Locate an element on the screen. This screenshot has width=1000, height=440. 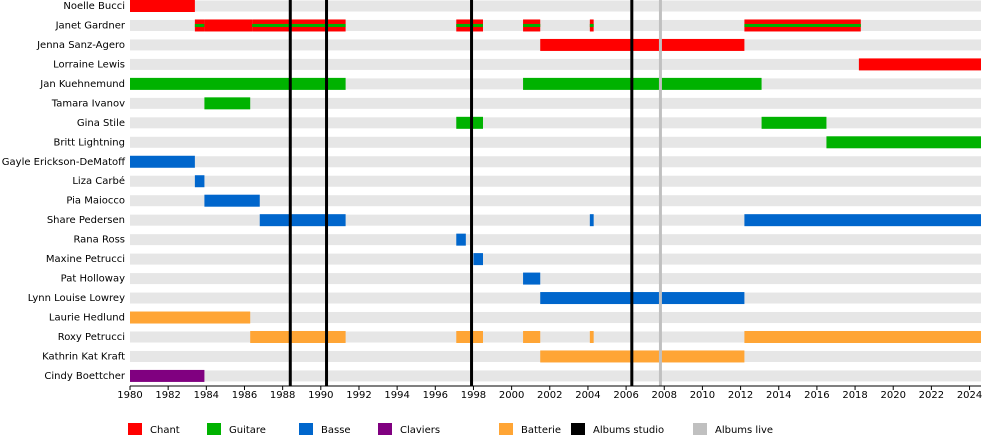
member-name: Laurie Hedlund is located at coordinates (87, 318).